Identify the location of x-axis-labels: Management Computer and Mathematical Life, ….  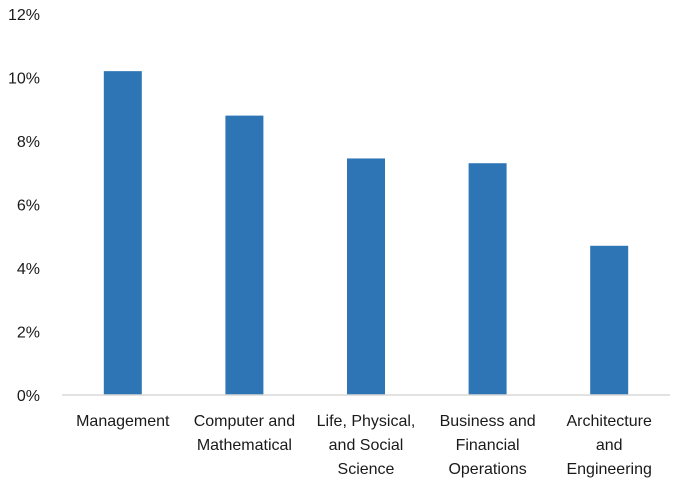
(364, 445).